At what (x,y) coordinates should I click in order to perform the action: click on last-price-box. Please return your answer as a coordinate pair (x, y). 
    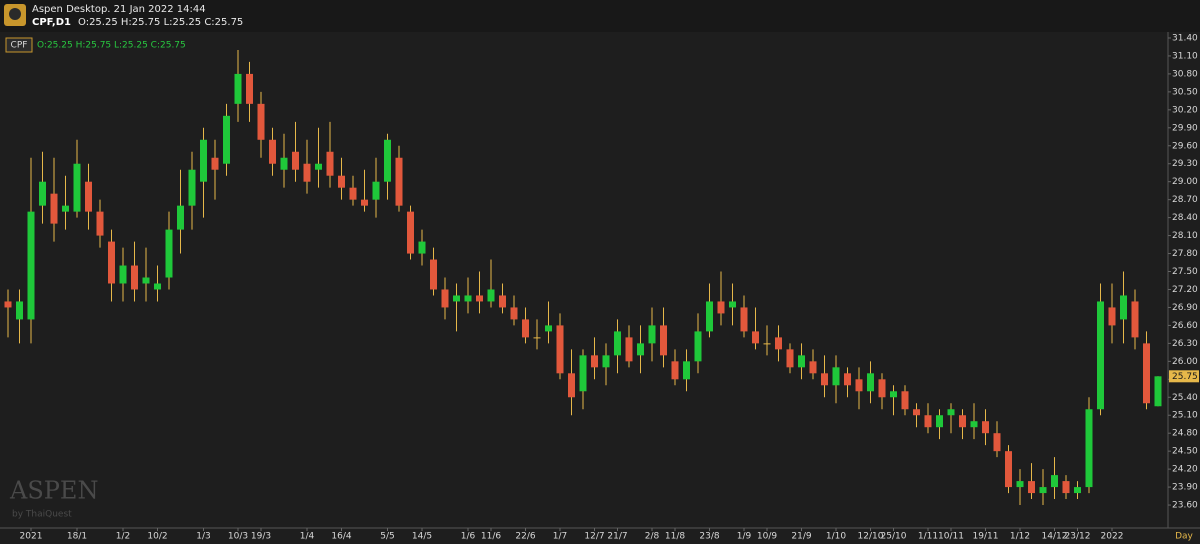
    Looking at the image, I should click on (1184, 376).